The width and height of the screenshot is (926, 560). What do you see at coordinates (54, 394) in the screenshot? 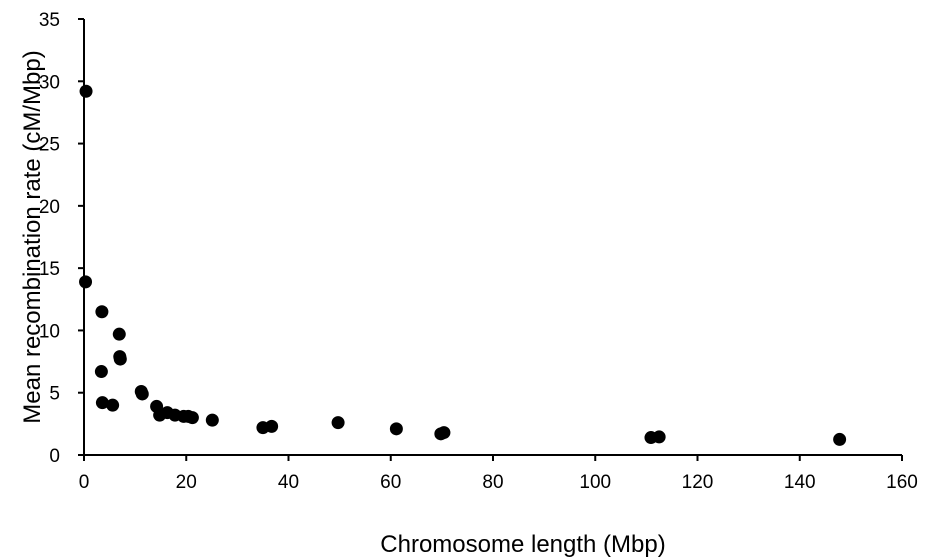
I see `y-tick-label: 5` at bounding box center [54, 394].